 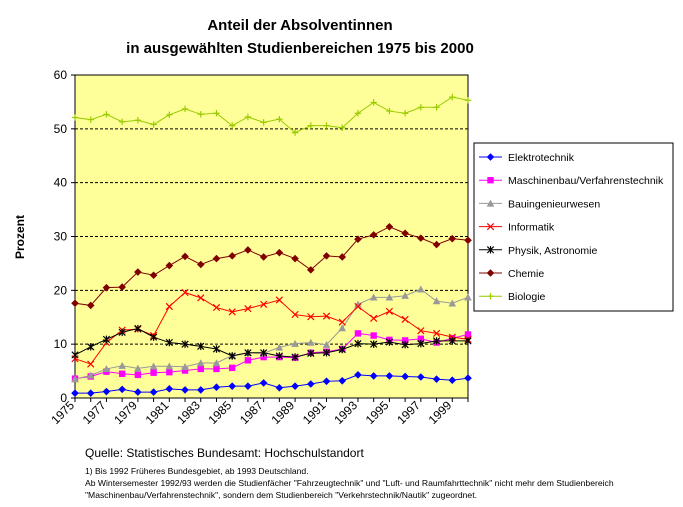 I want to click on series-line, so click(x=271, y=343).